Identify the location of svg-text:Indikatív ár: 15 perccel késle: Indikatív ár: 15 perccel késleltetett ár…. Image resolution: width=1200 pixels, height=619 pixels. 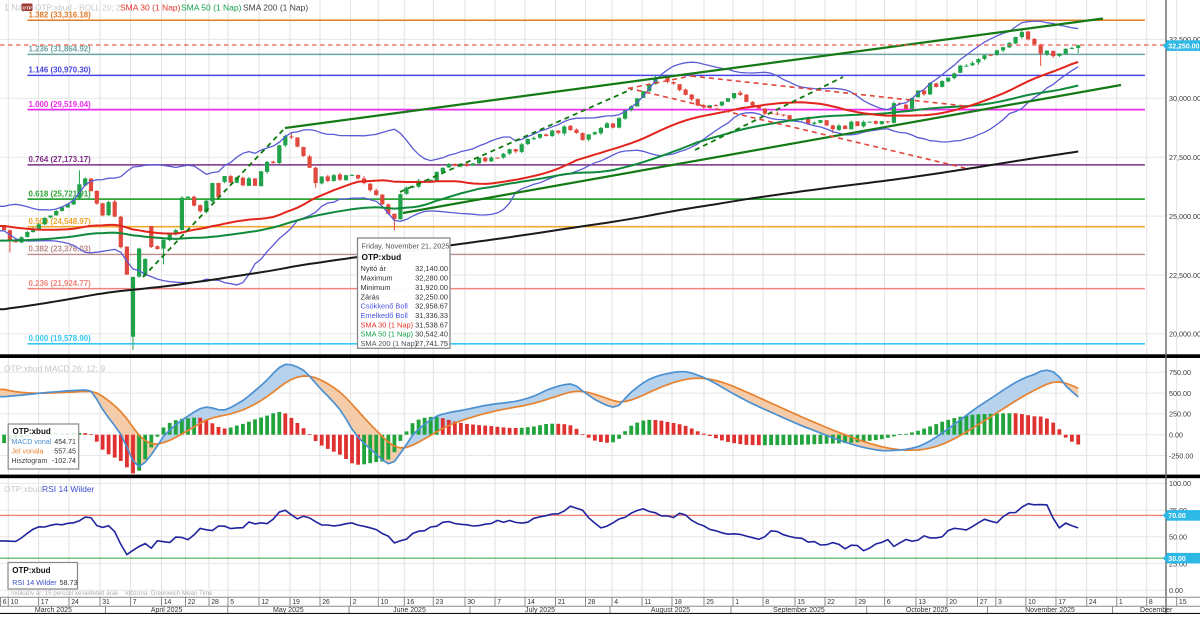
(112, 593).